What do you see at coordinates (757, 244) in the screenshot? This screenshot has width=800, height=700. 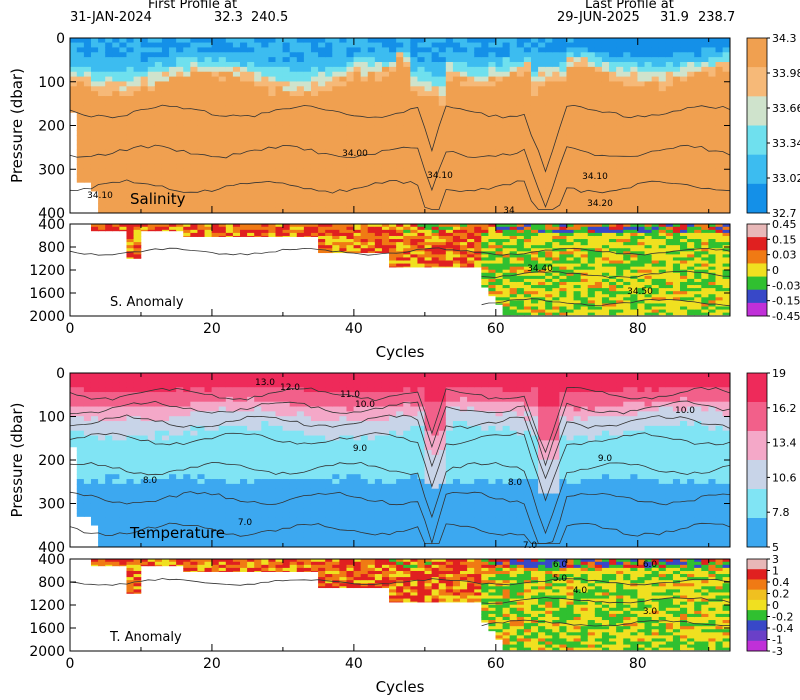 I see `colorbar-swatch` at bounding box center [757, 244].